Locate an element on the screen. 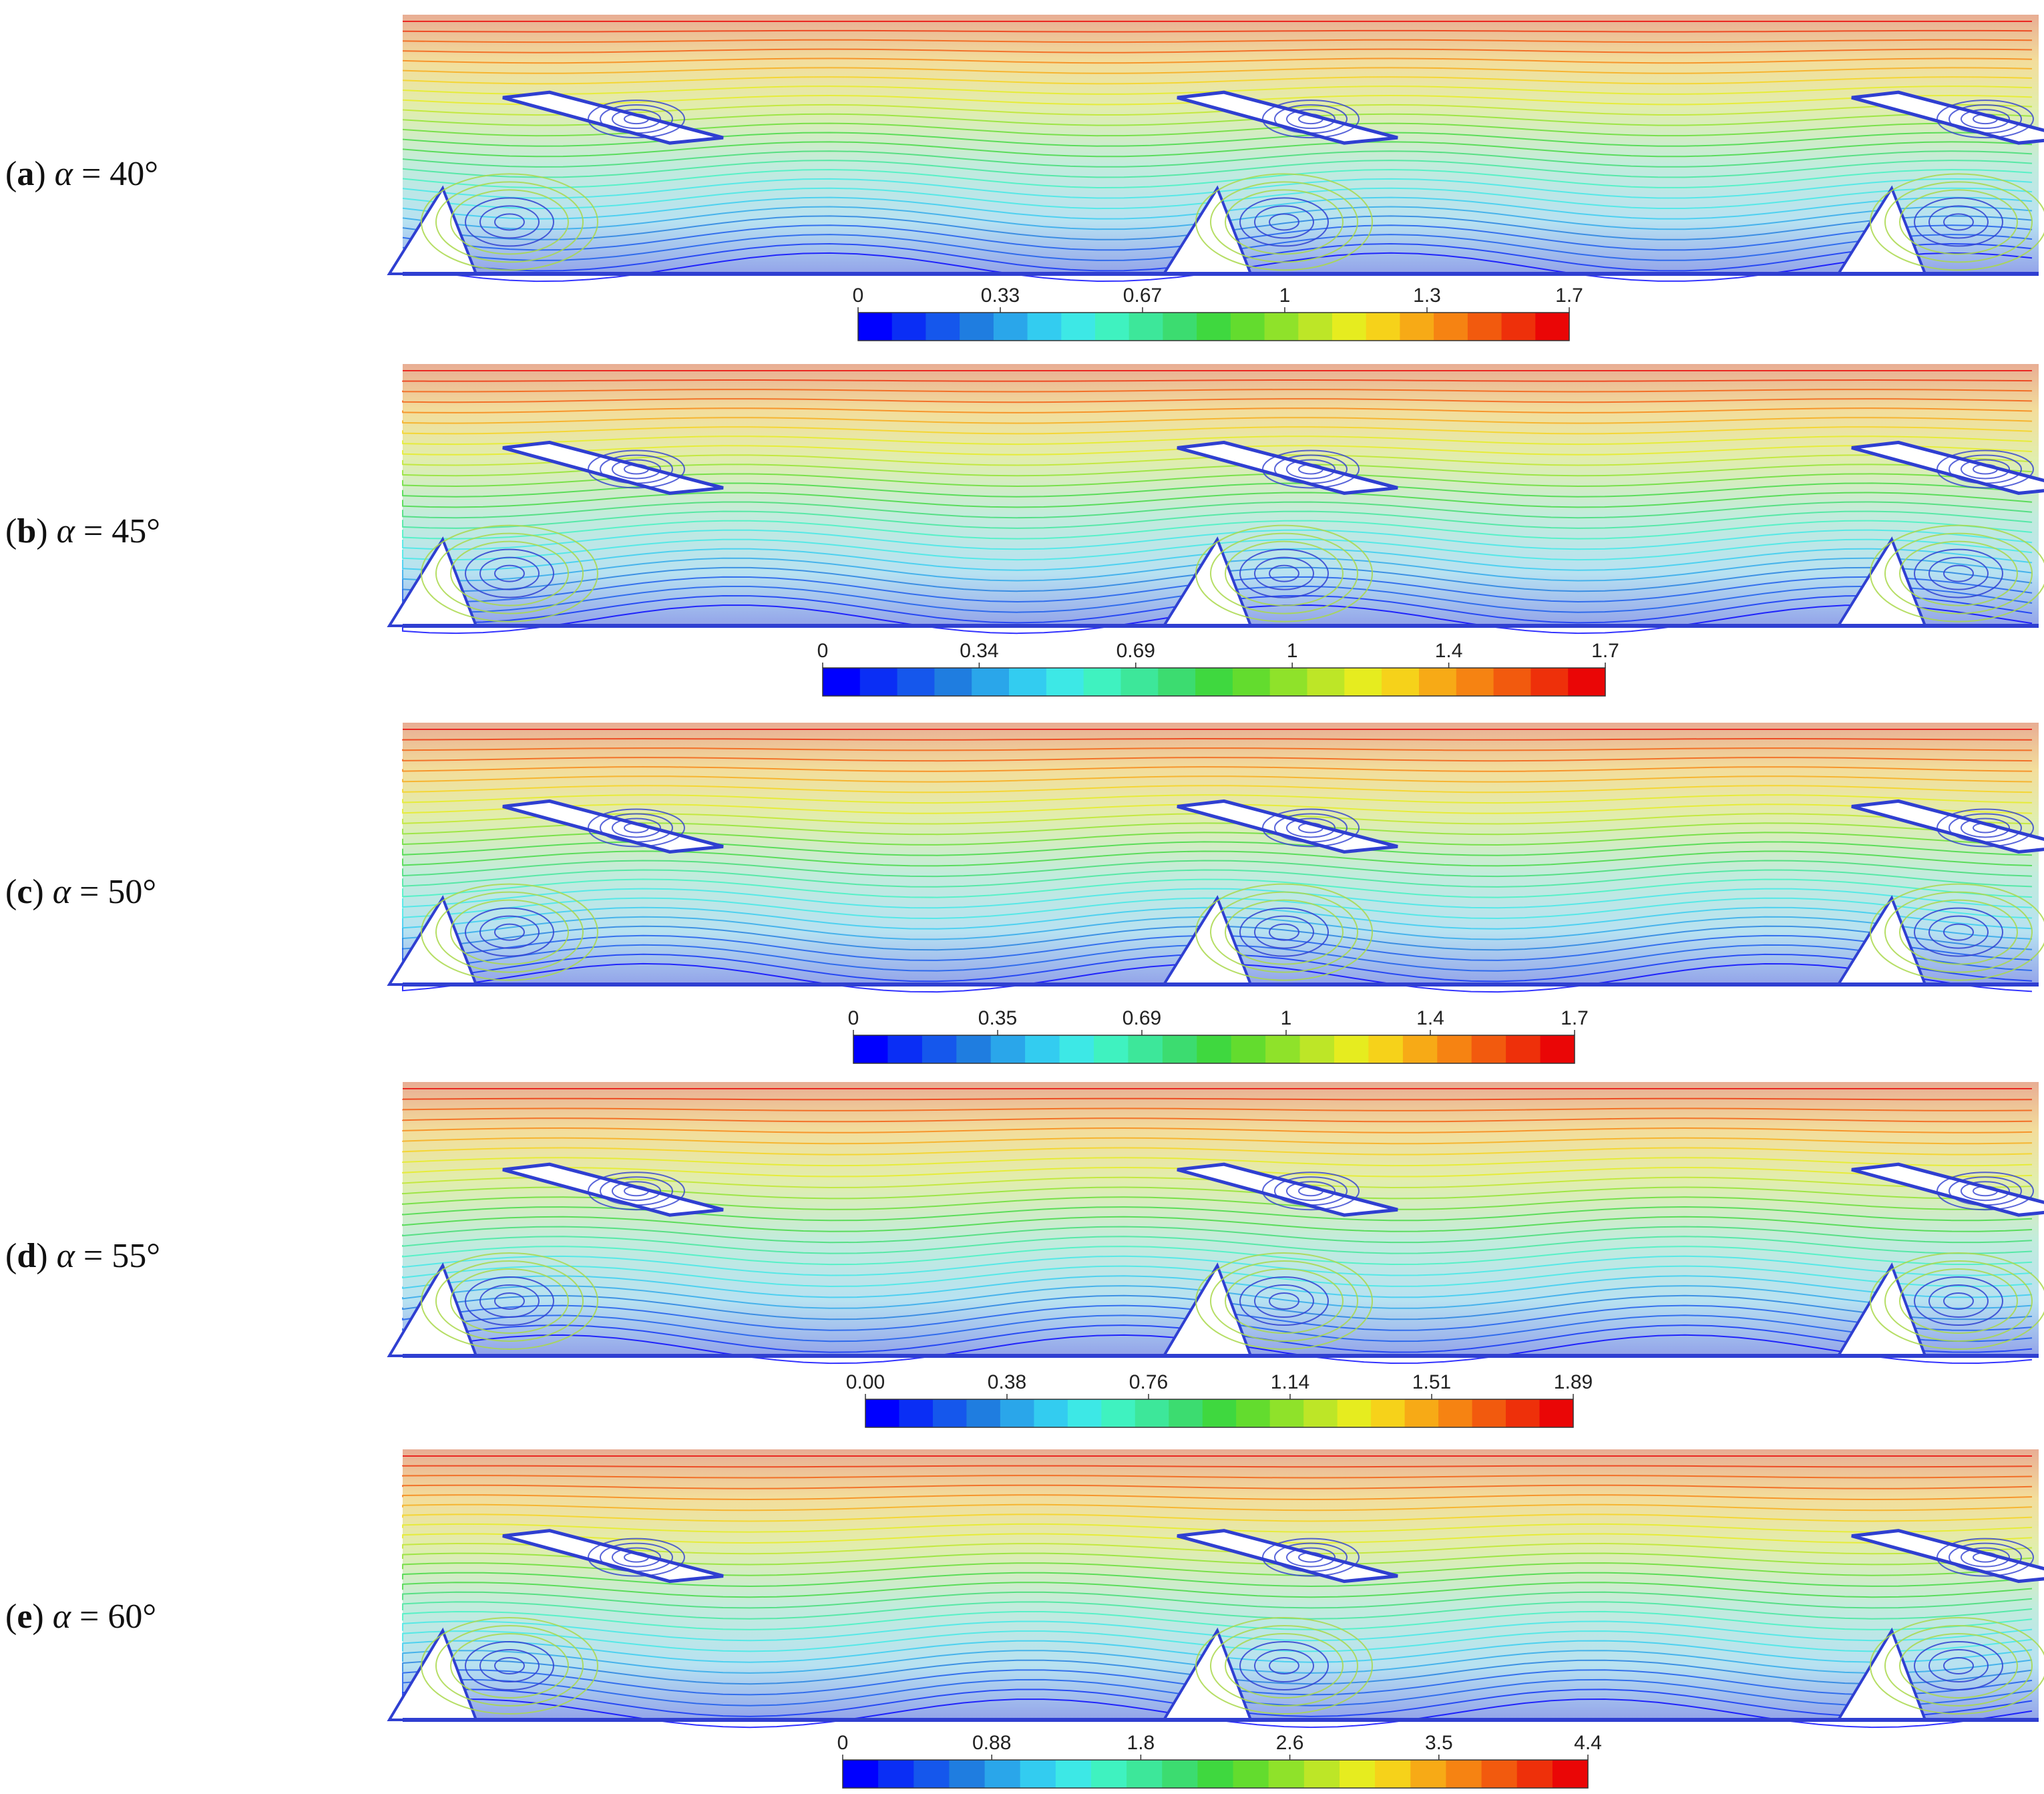 Image resolution: width=2044 pixels, height=1794 pixels. streamline-panel-b is located at coordinates (1215, 499).